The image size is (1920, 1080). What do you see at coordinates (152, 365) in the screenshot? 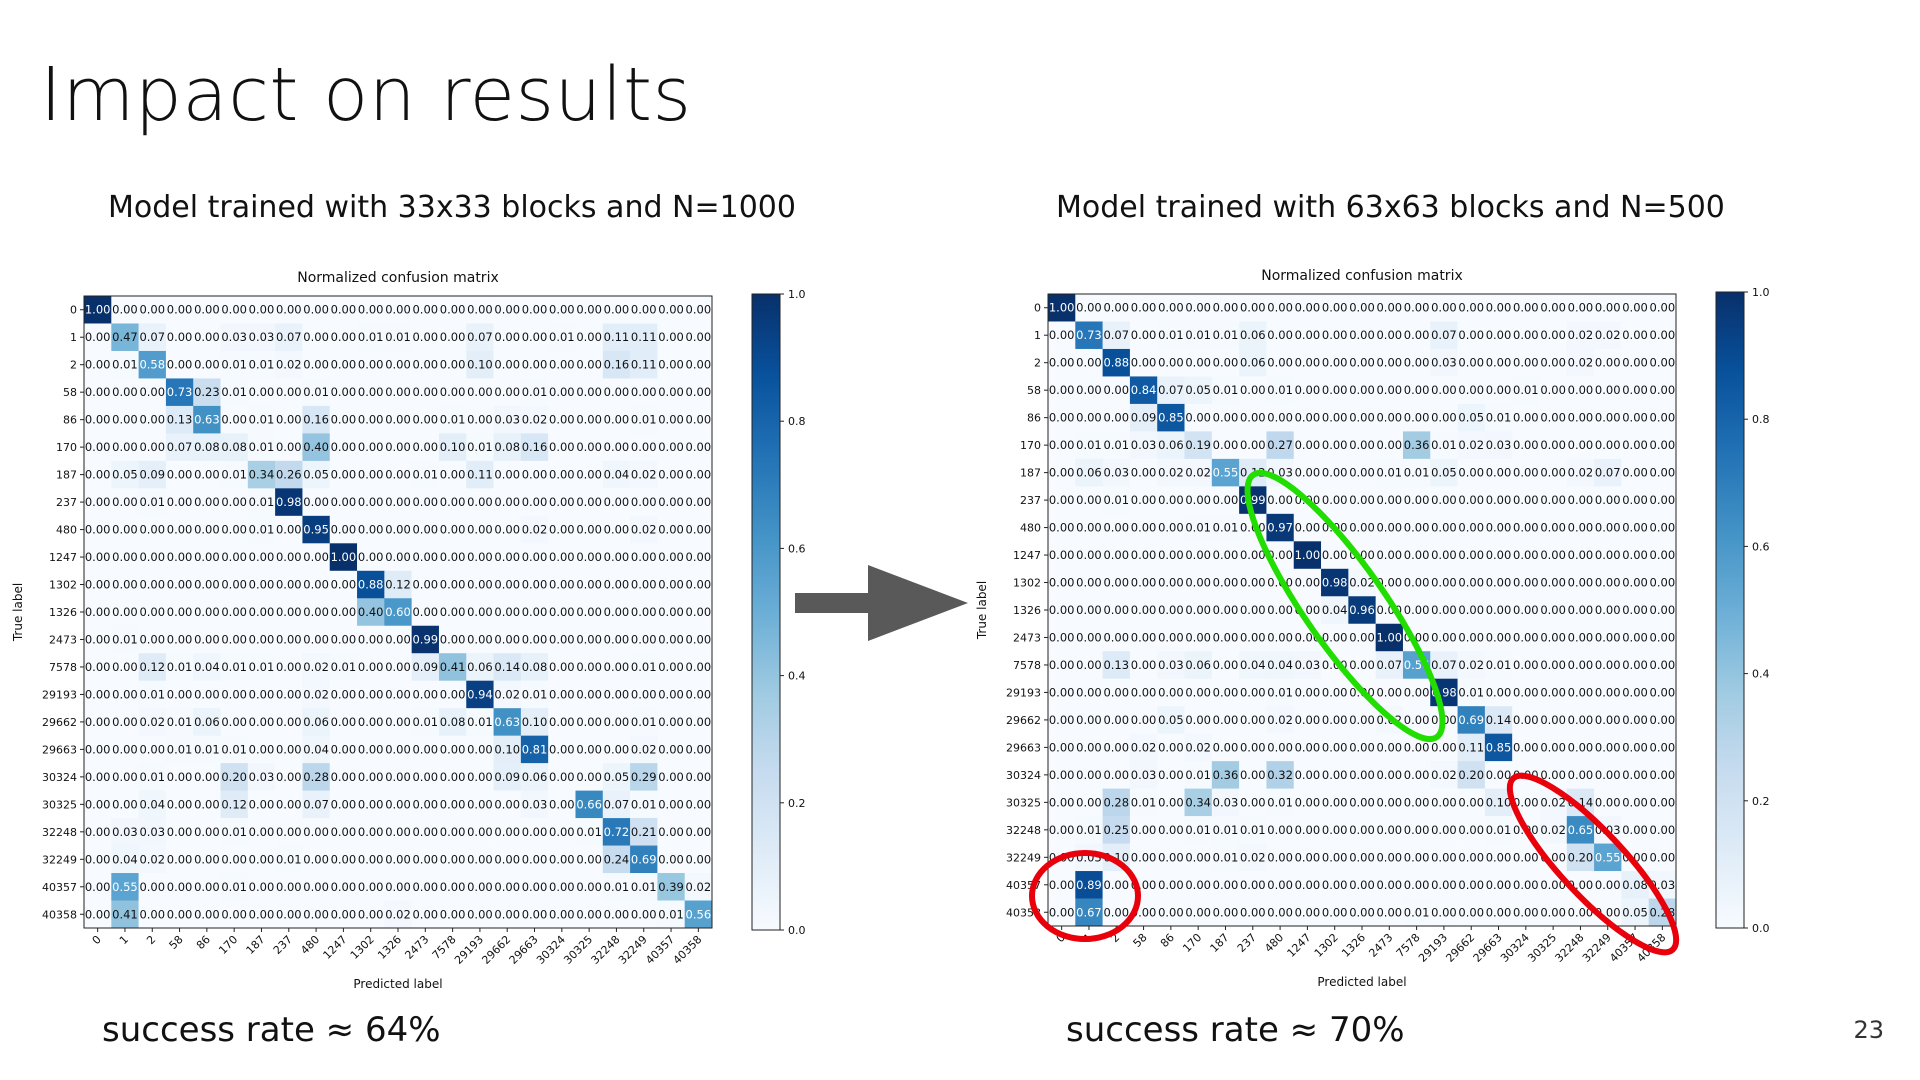
I see `cell-value-label: 0.58` at bounding box center [152, 365].